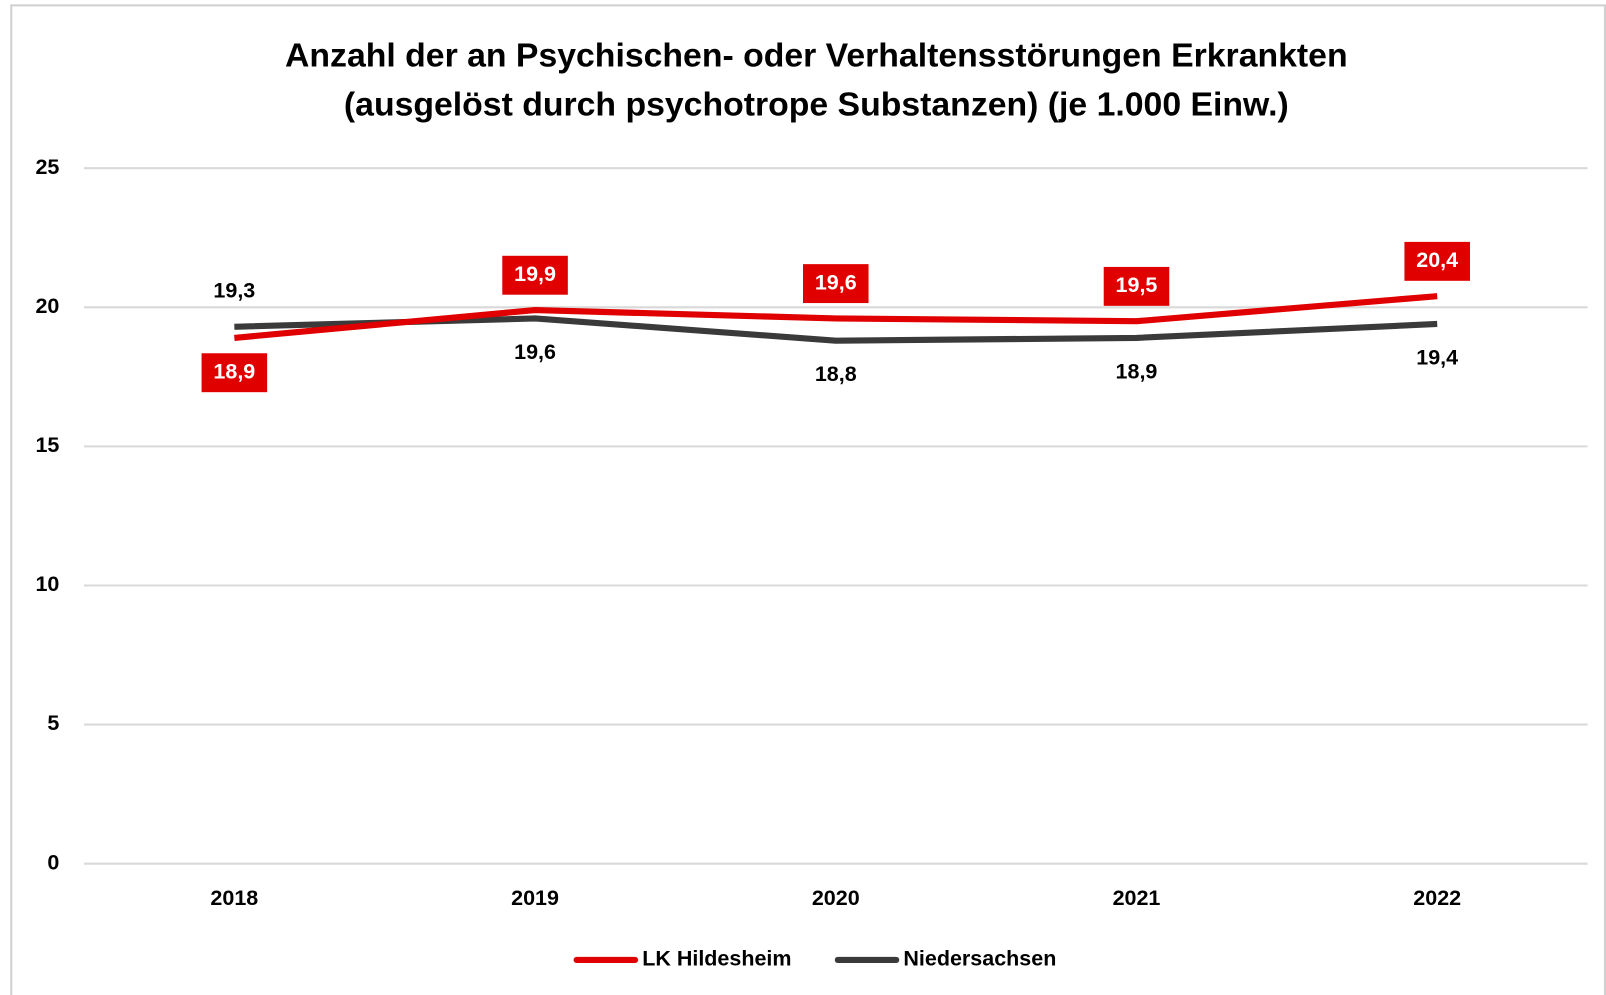 The image size is (1606, 995). I want to click on legend-label: LK Hildesheim, so click(716, 959).